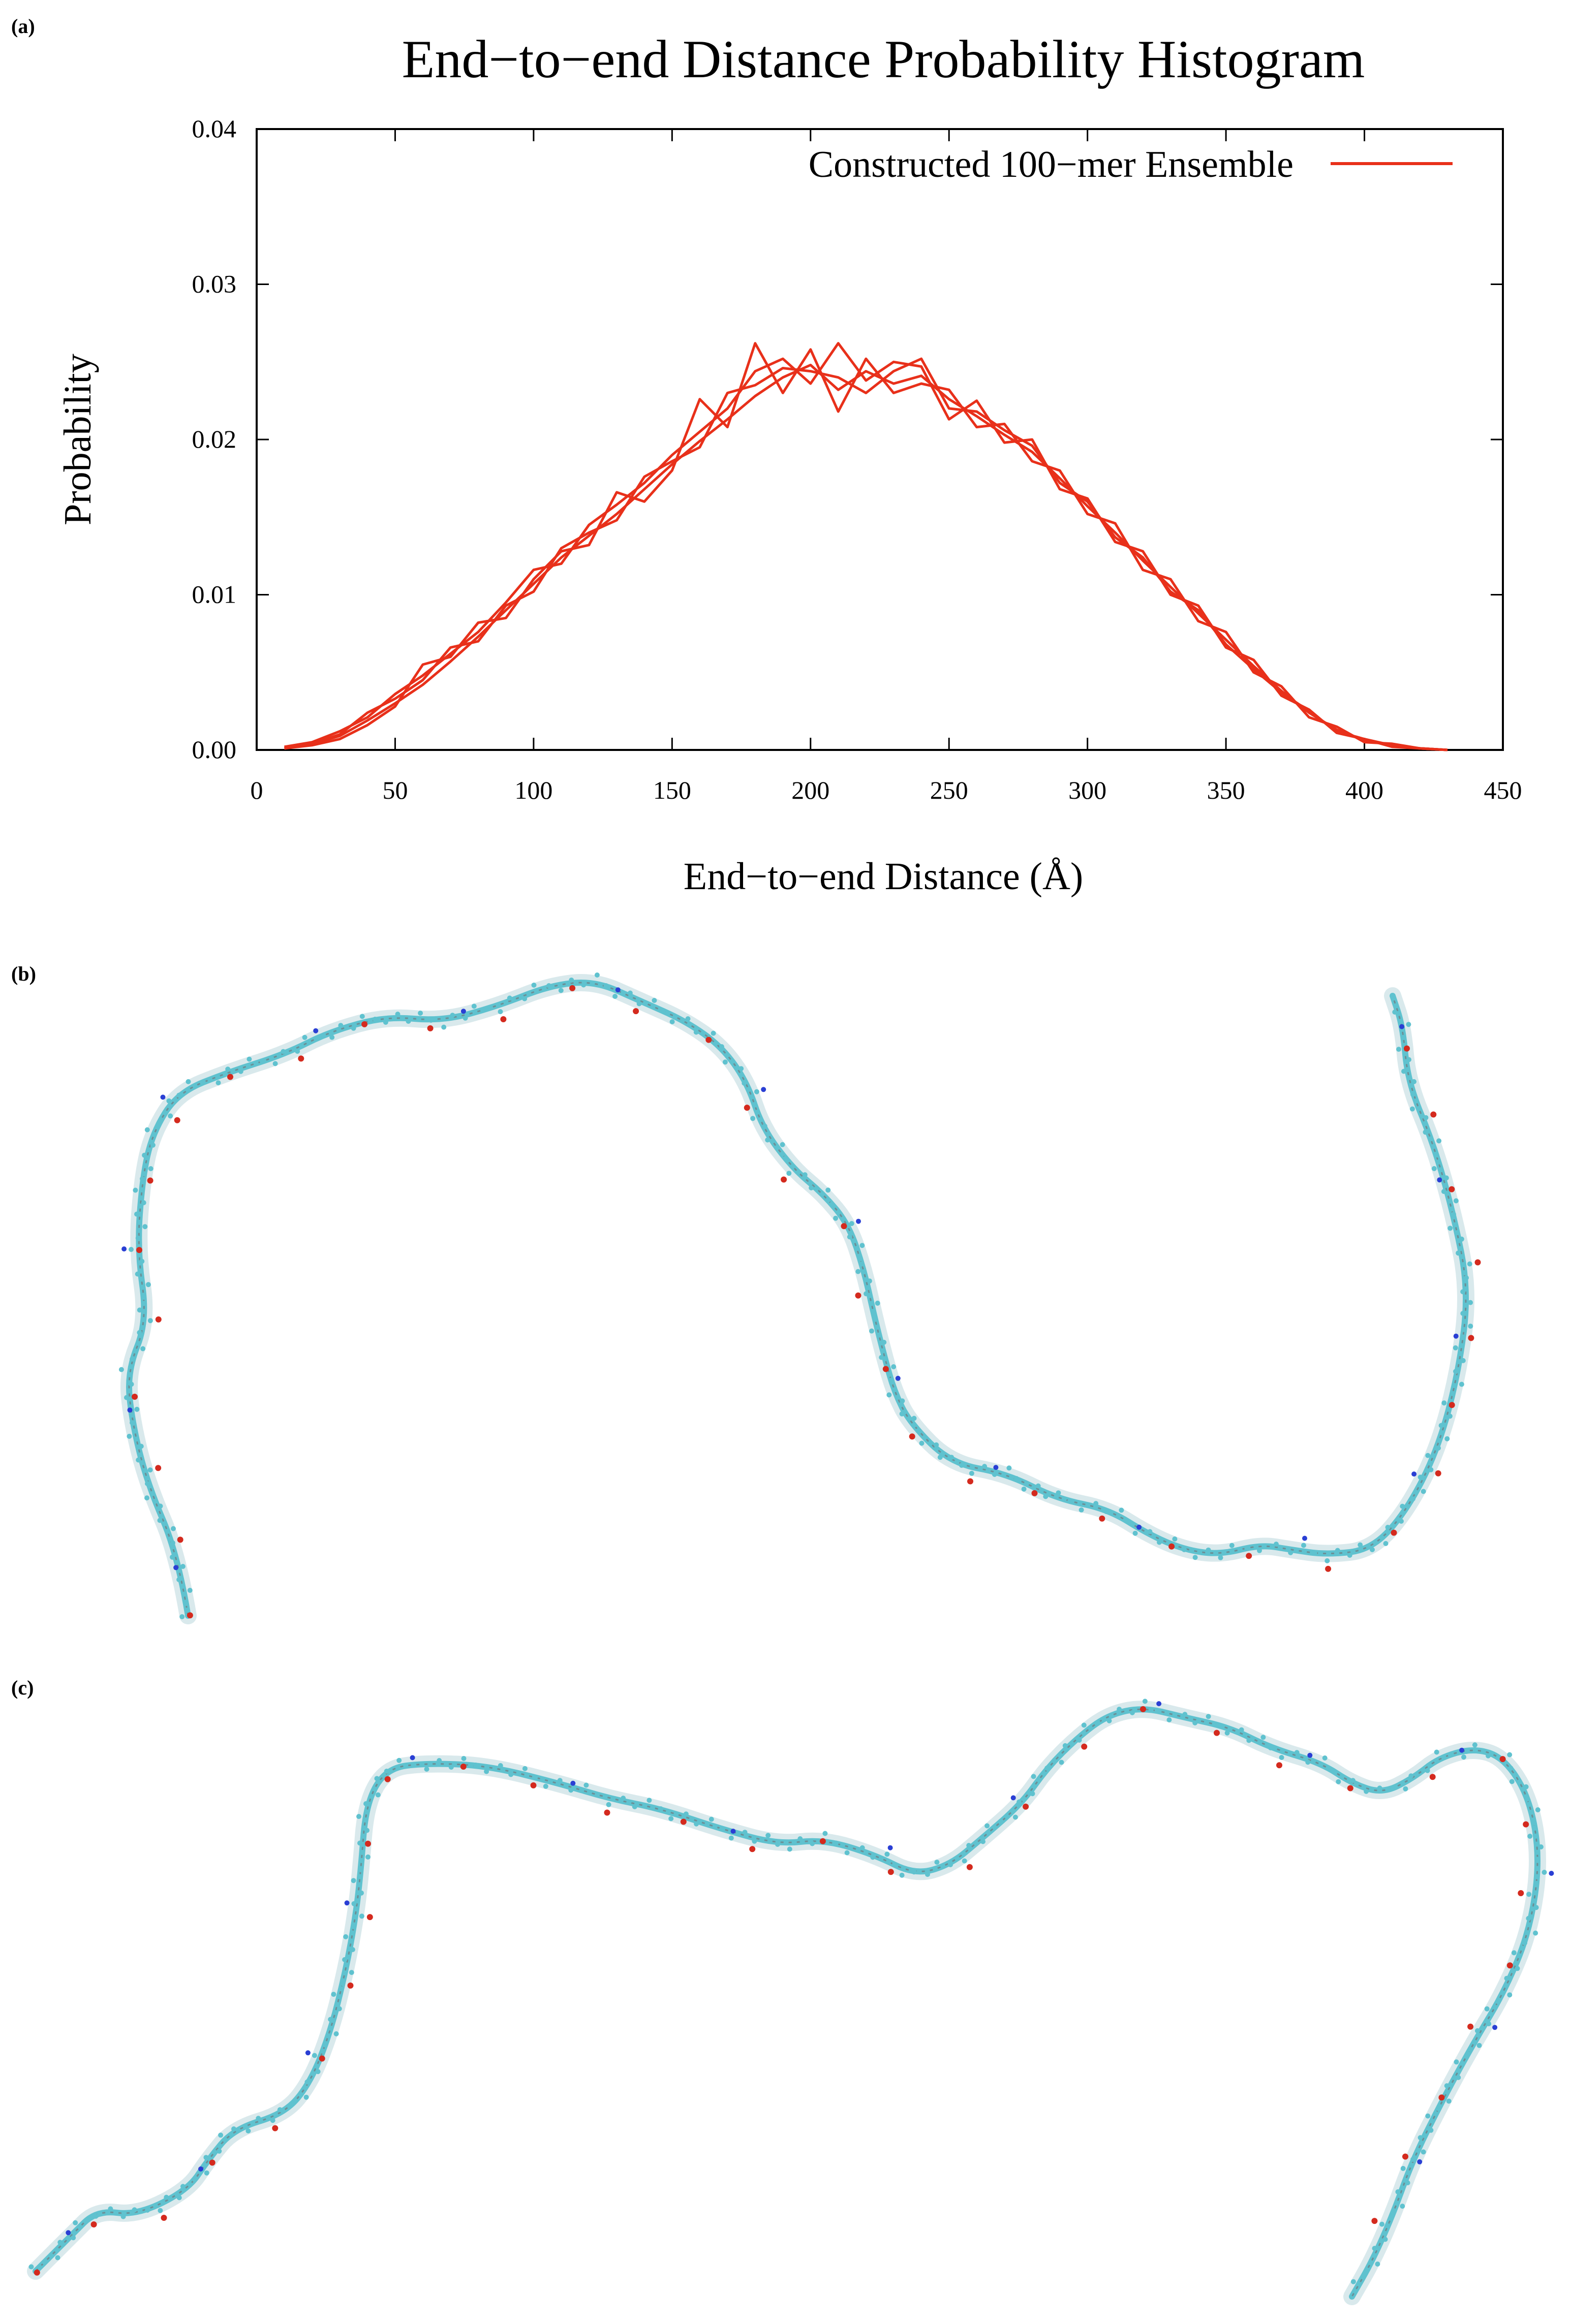 This screenshot has height=2324, width=1571. I want to click on y-tick-label: 0.02, so click(214, 439).